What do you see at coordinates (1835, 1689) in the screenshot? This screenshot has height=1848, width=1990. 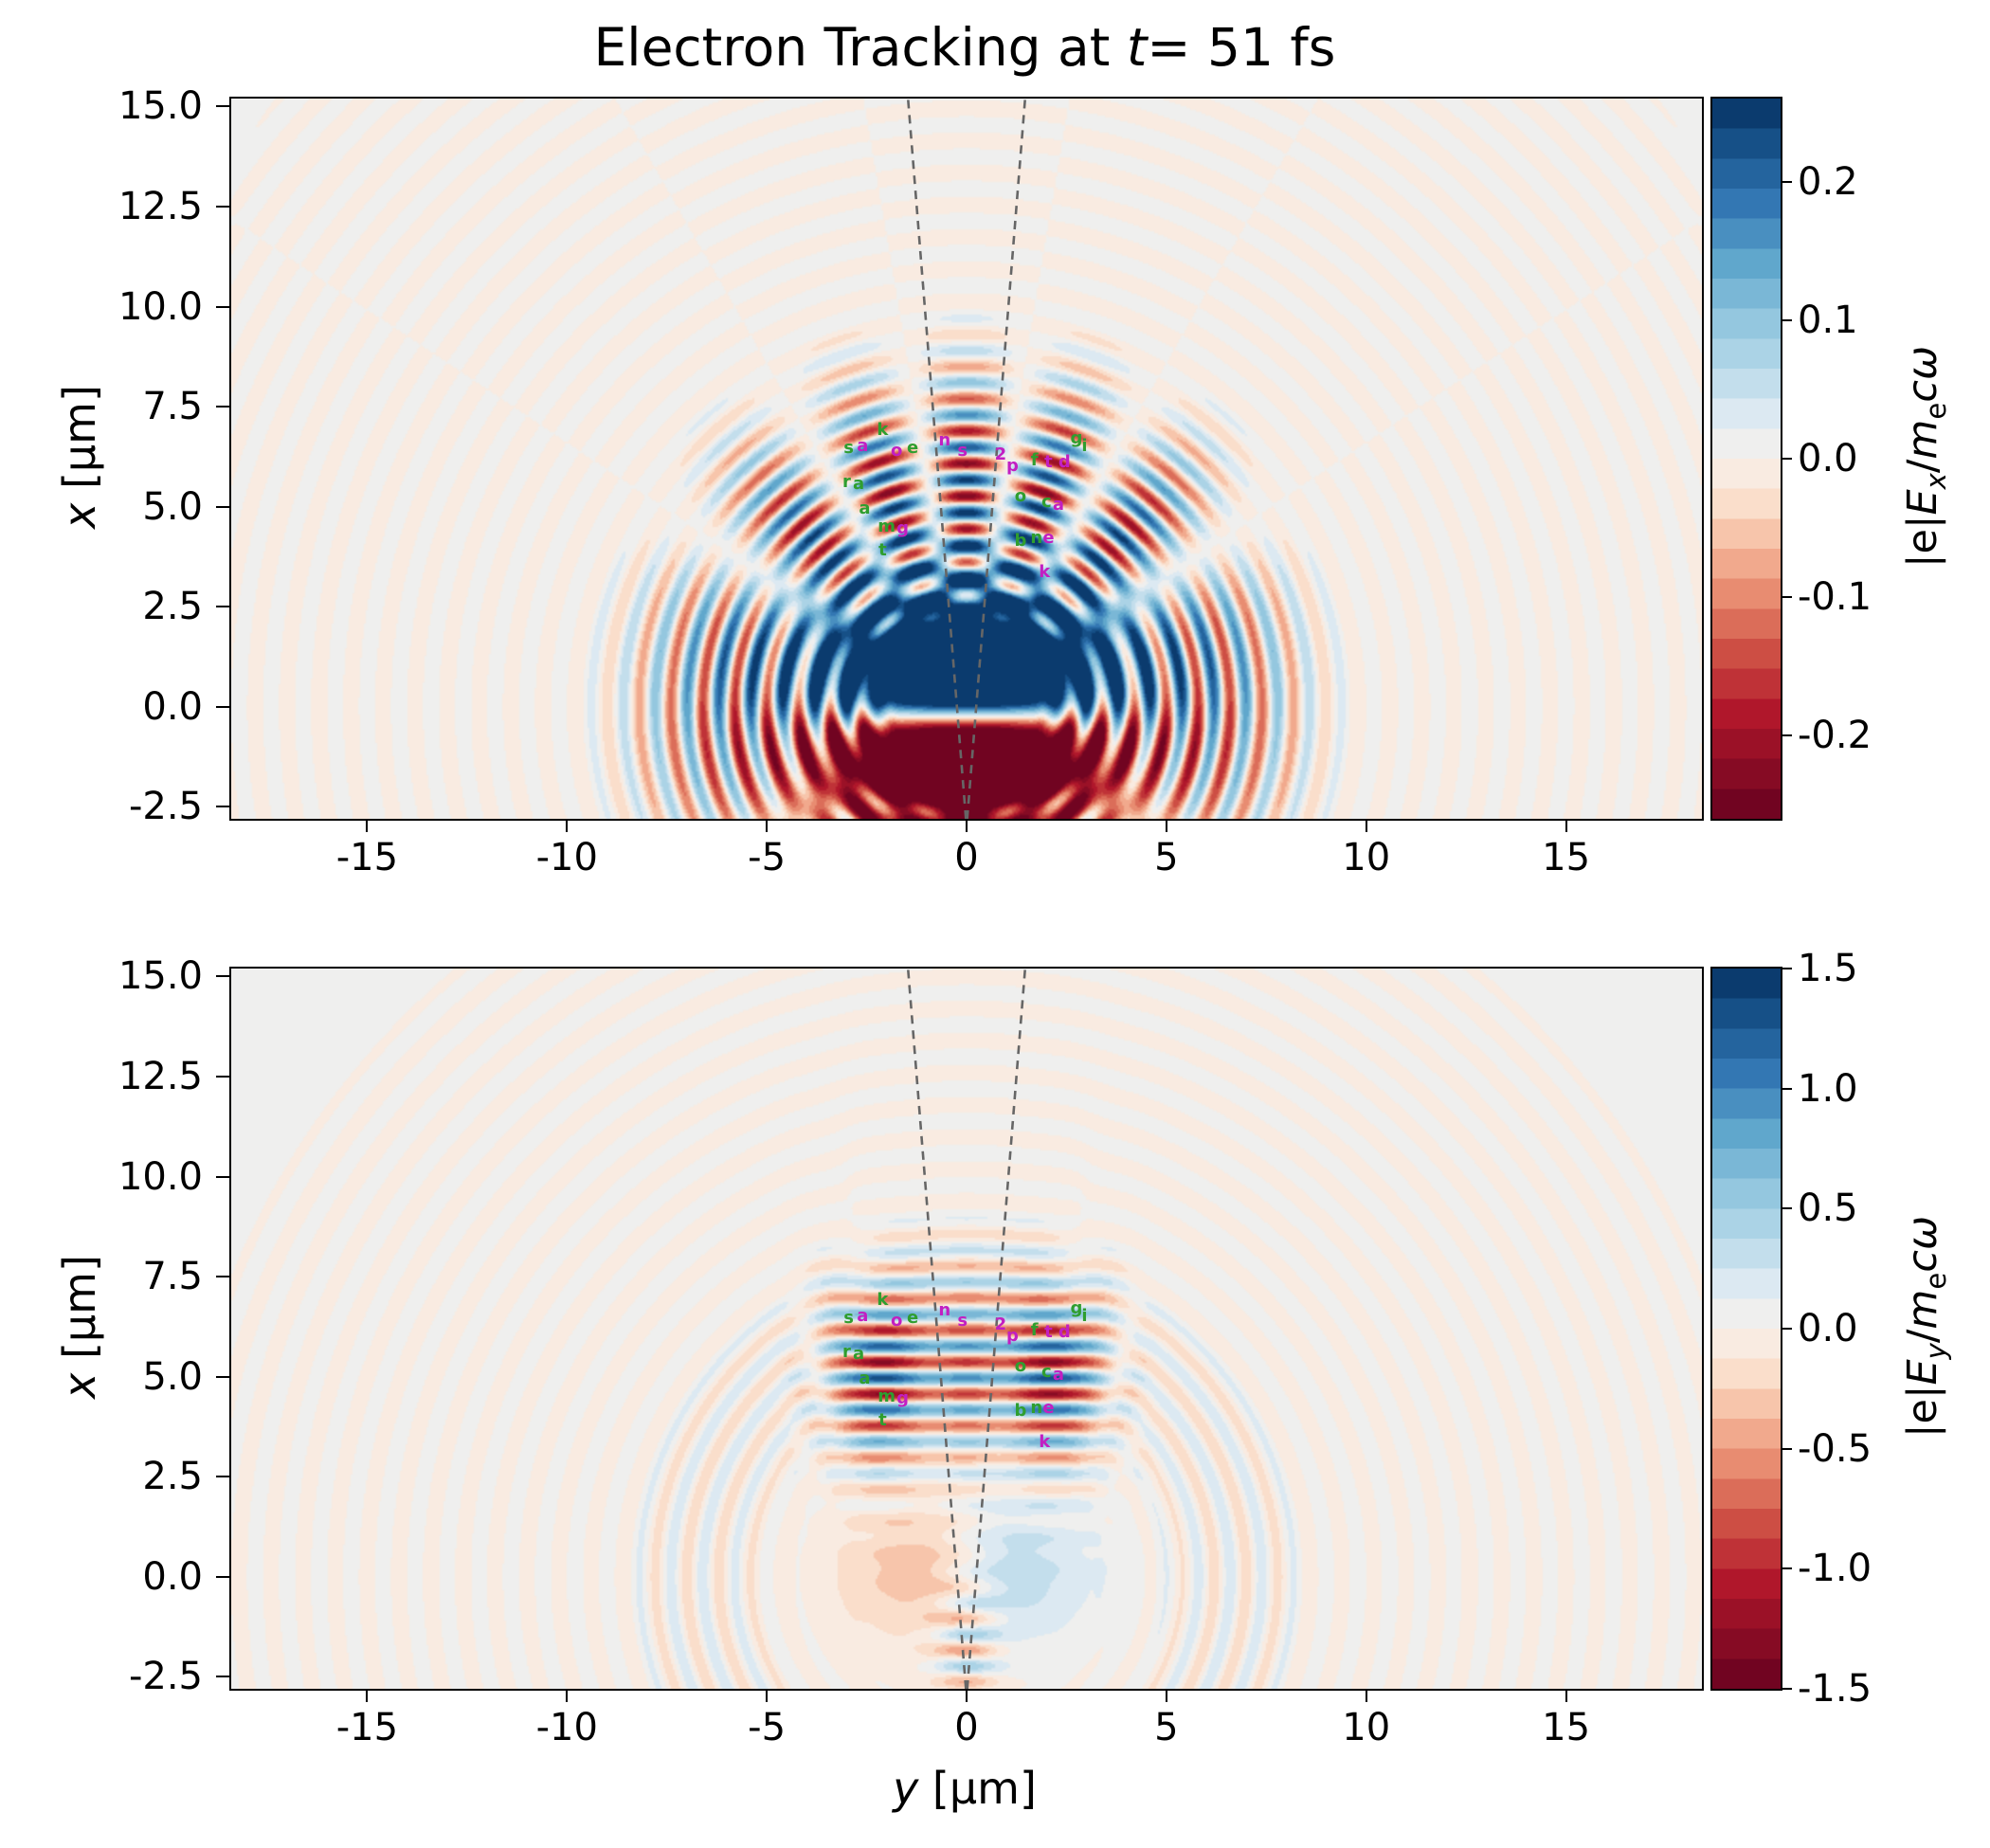 I see `colorbar-tick-label: -1.5` at bounding box center [1835, 1689].